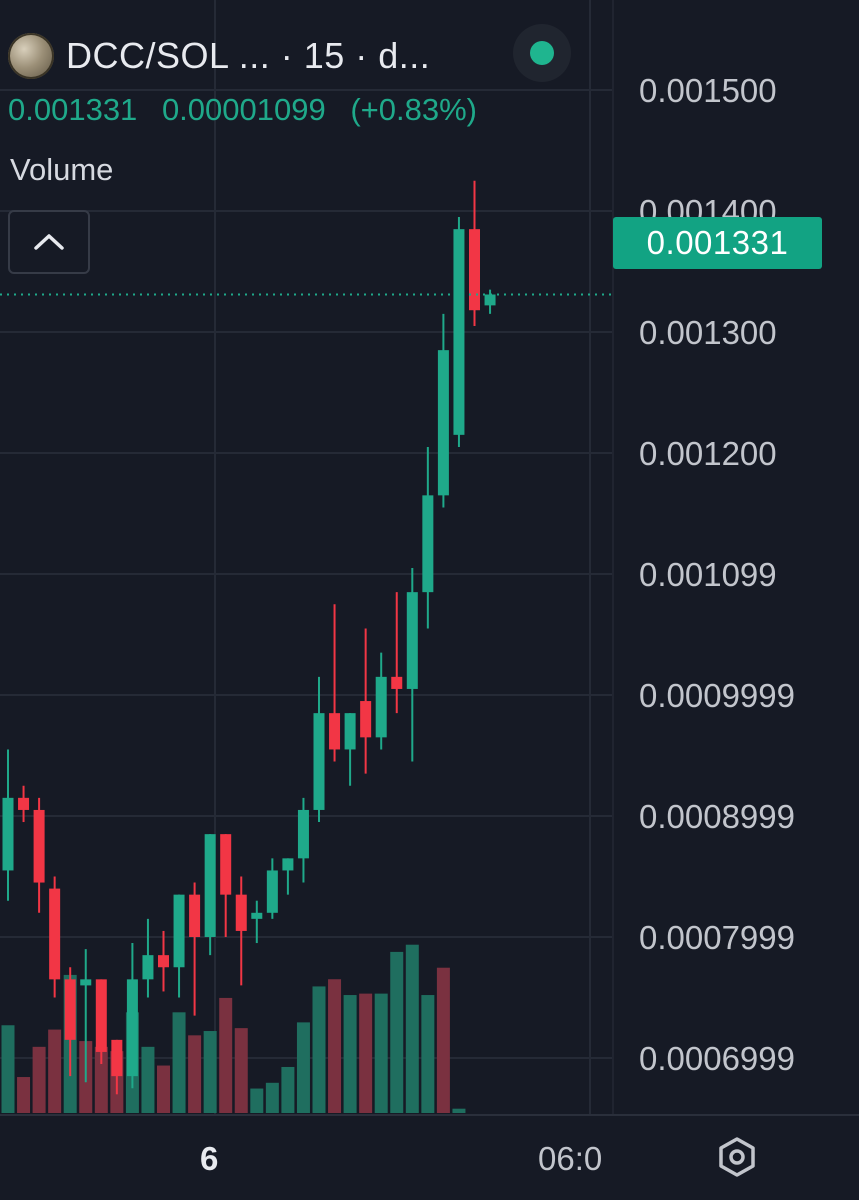  What do you see at coordinates (717, 816) in the screenshot?
I see `y-axis-tick-label: 0.0008999` at bounding box center [717, 816].